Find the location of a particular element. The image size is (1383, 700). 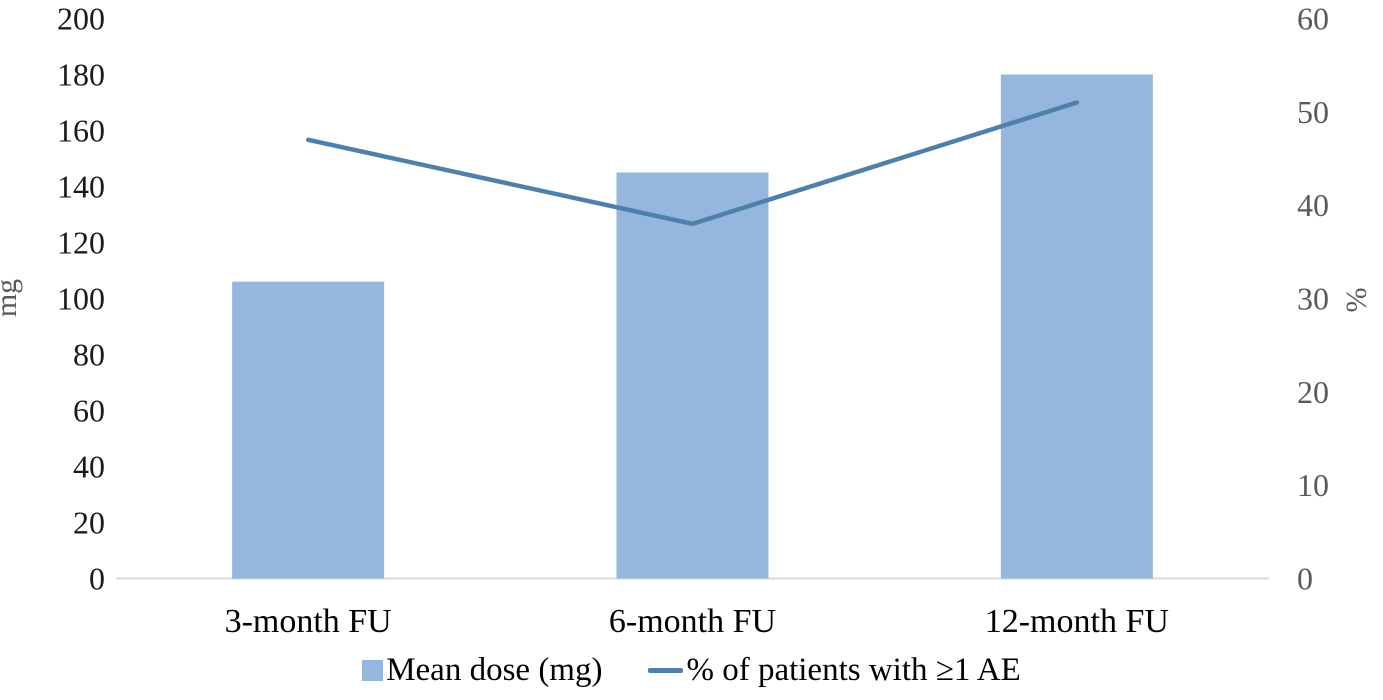

y2-axis-tick-label: 20 is located at coordinates (1313, 392).